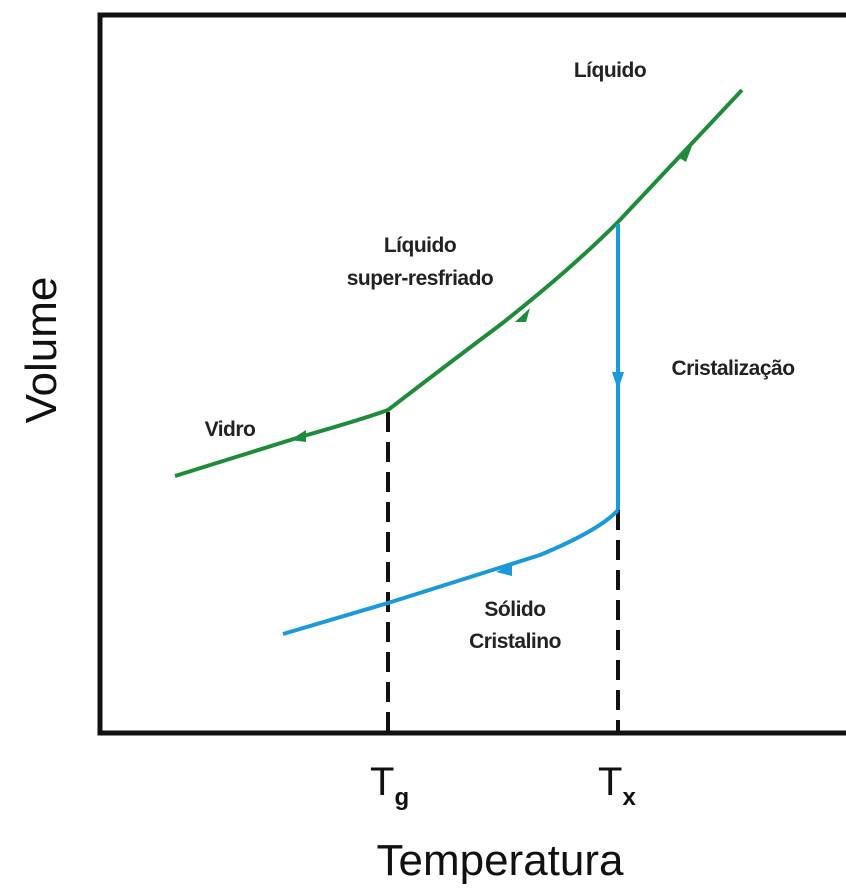  What do you see at coordinates (401, 797) in the screenshot?
I see `tick-subscript: g` at bounding box center [401, 797].